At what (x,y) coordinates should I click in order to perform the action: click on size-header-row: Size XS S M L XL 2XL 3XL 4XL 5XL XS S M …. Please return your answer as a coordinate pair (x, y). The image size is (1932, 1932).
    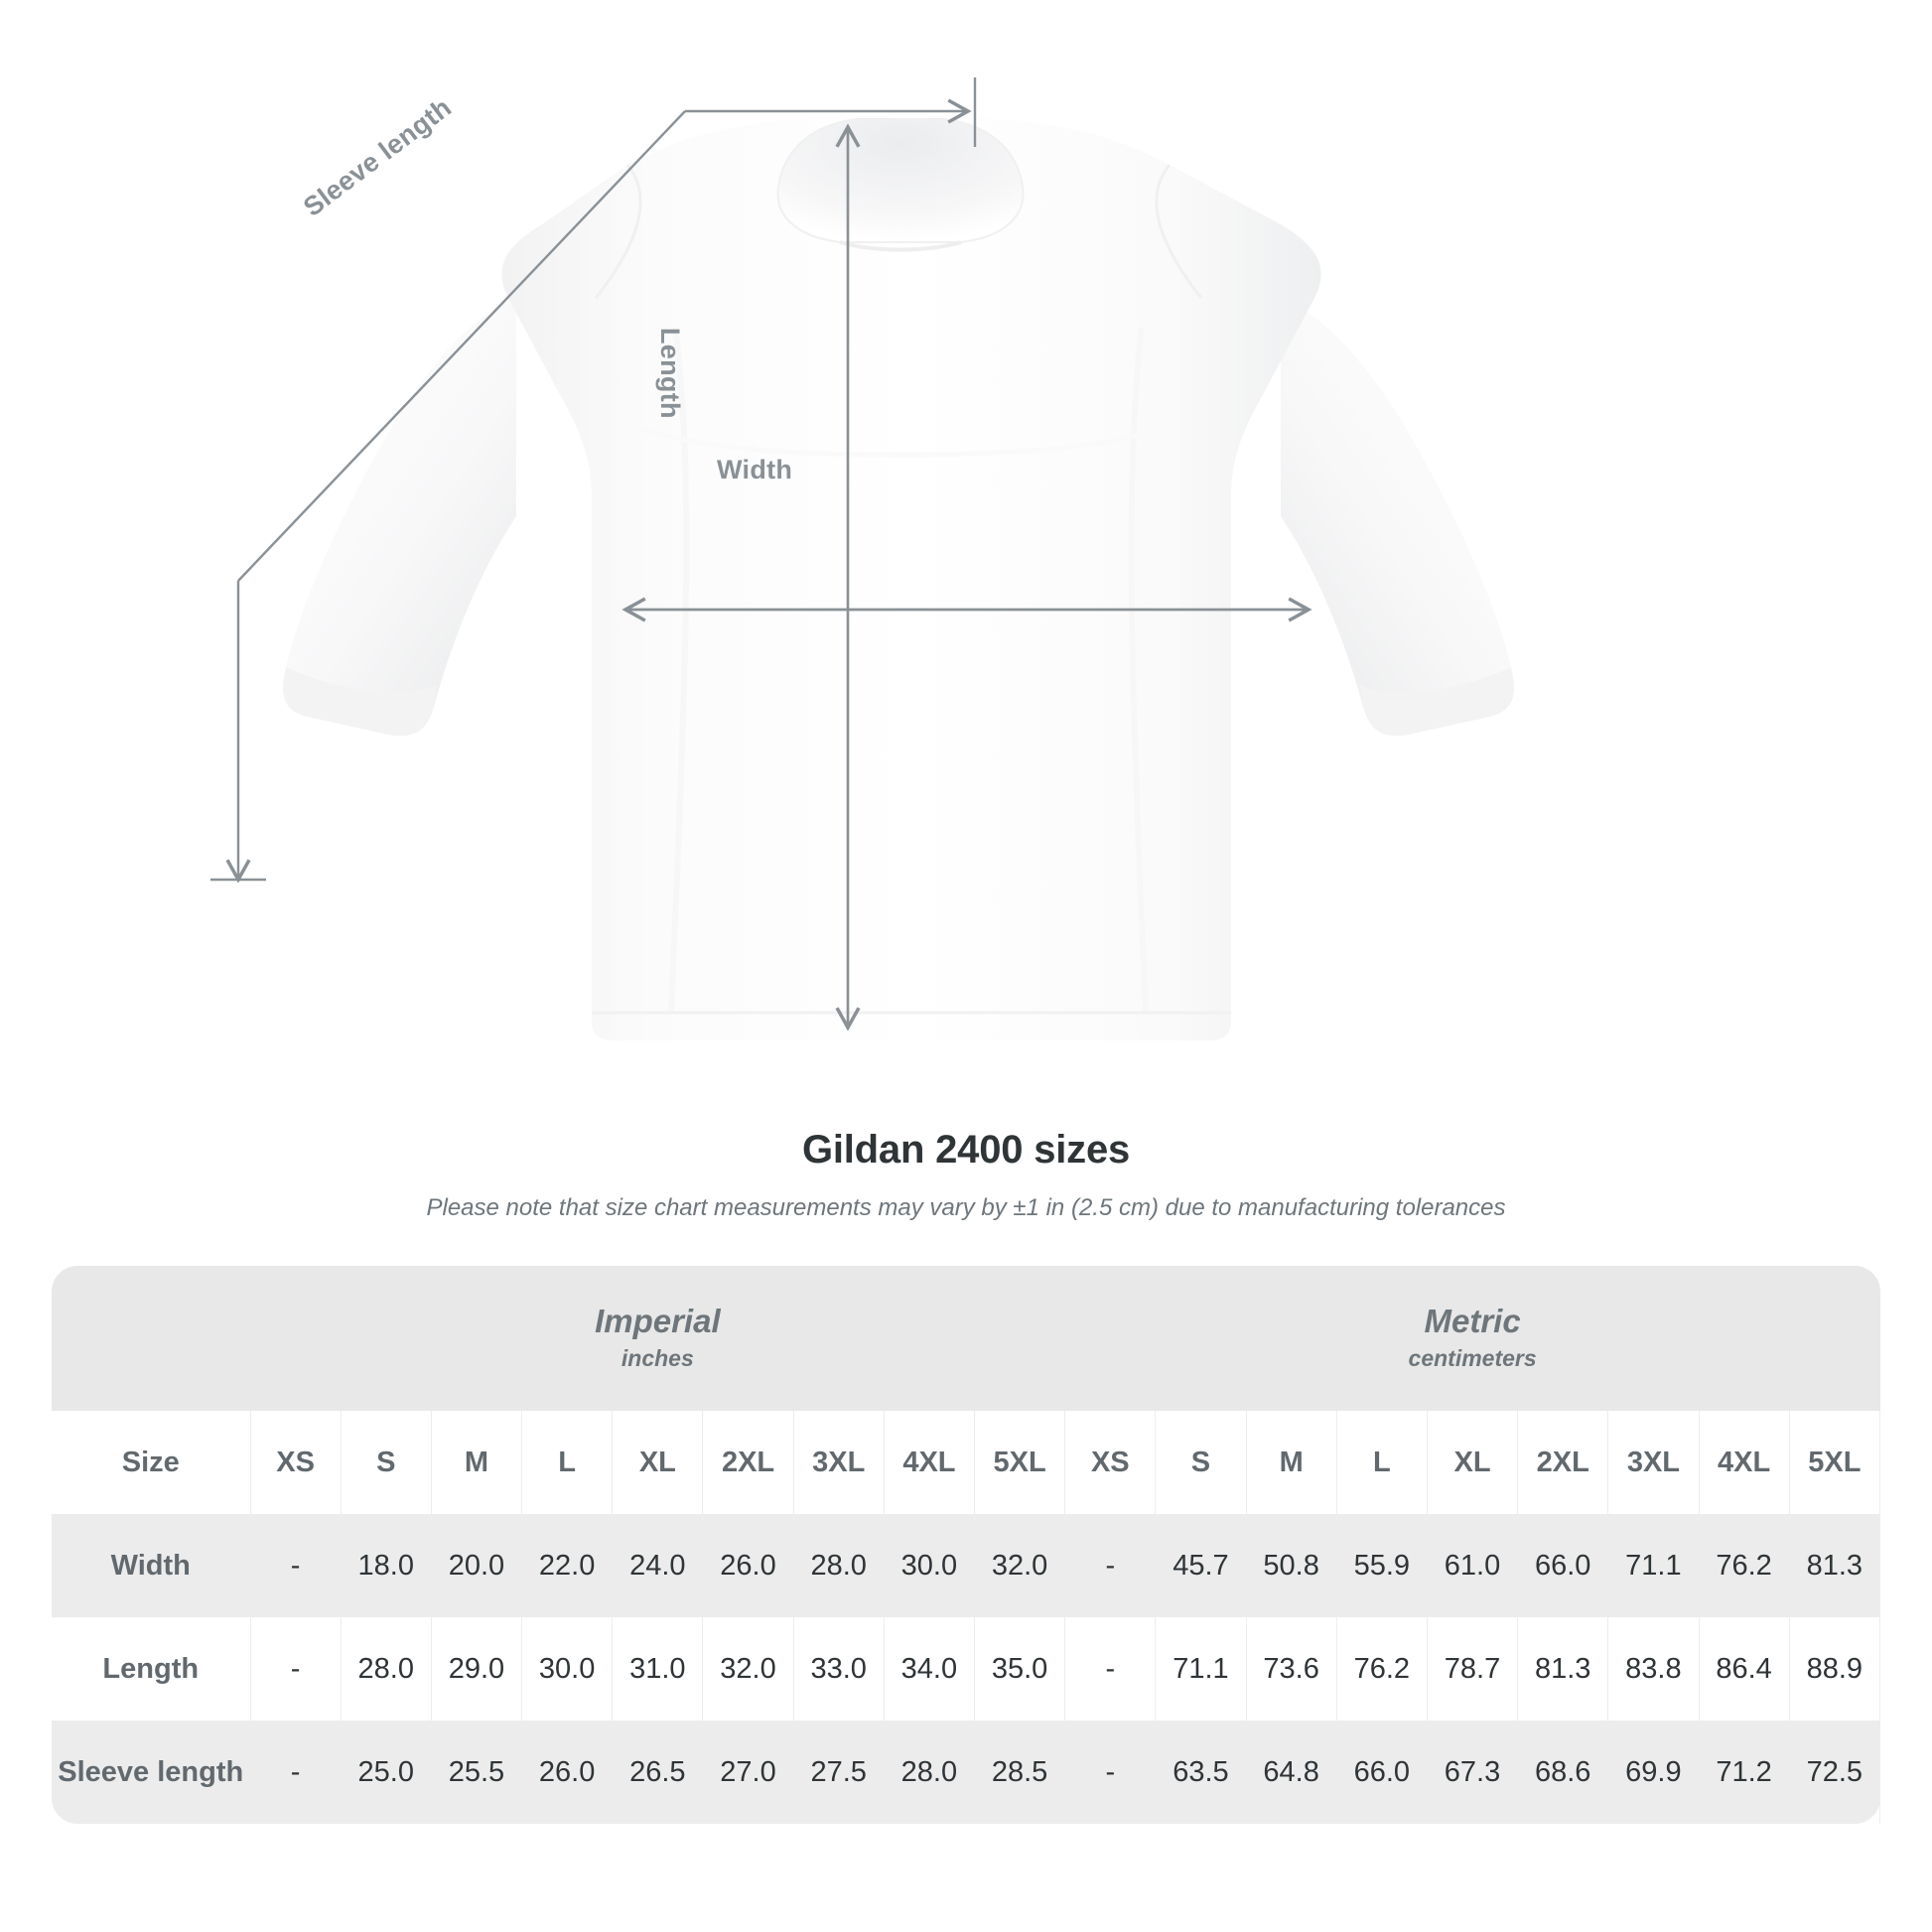
    Looking at the image, I should click on (967, 1462).